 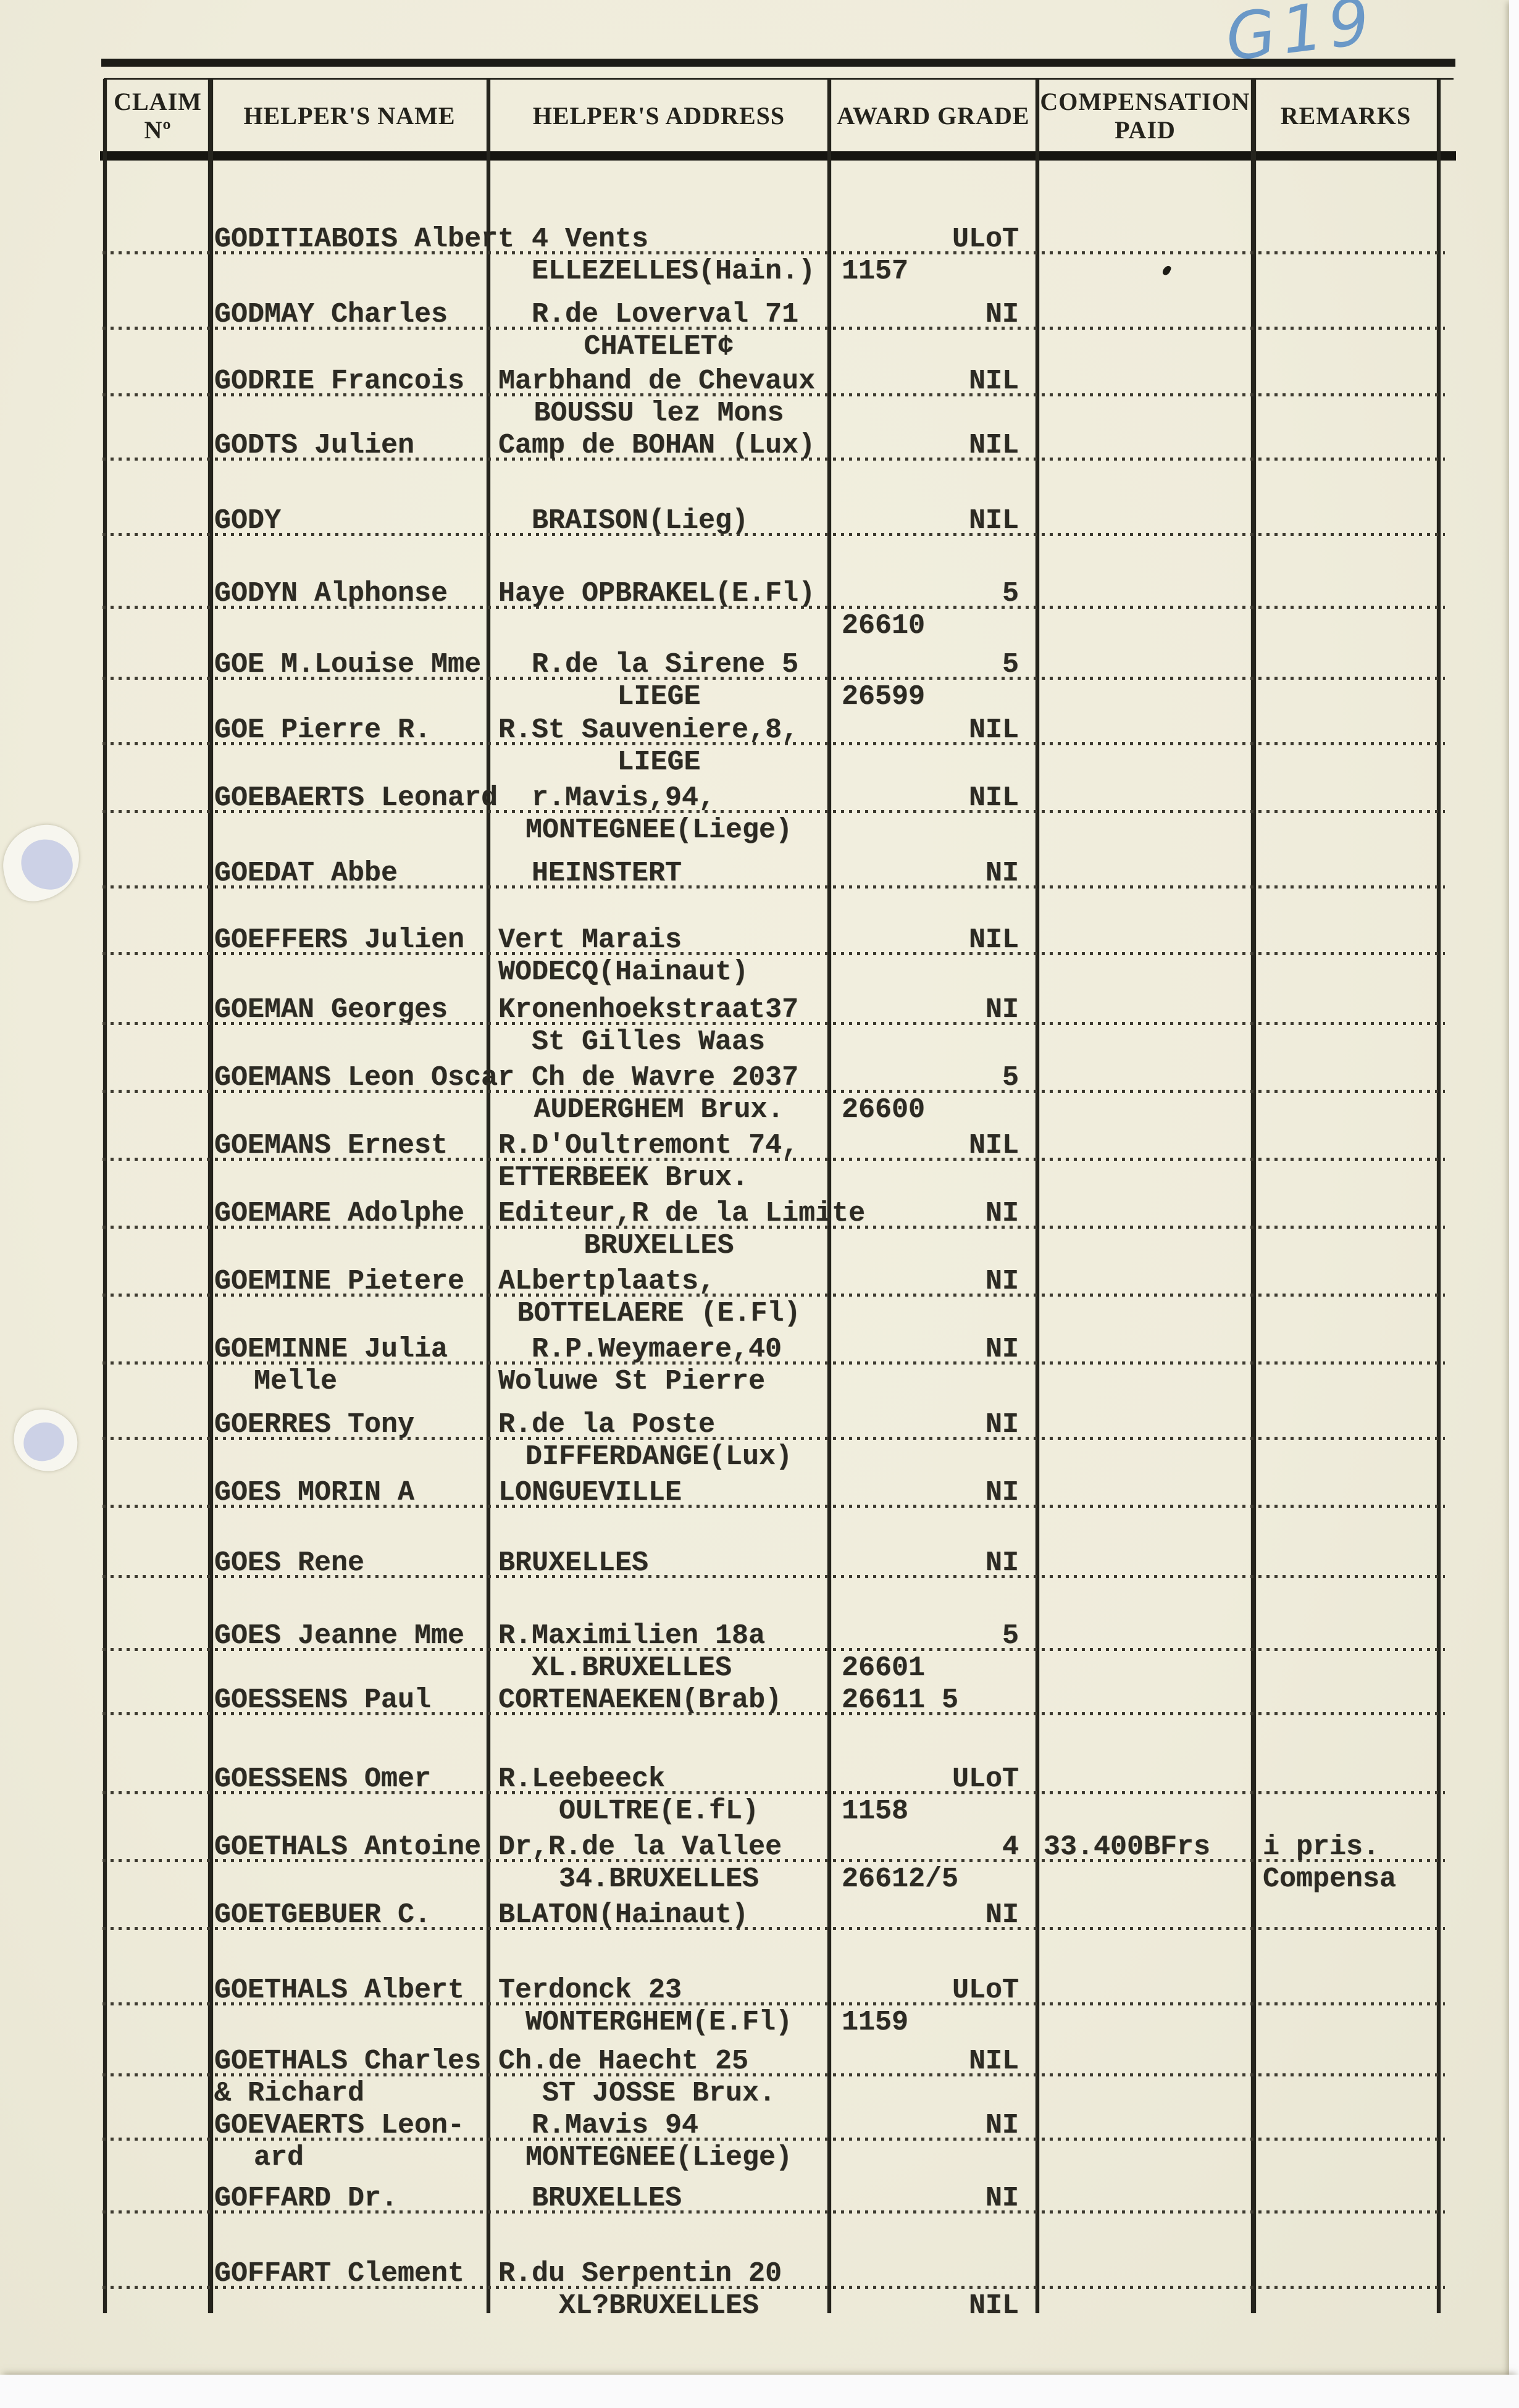 I want to click on award-cell: 5 26600, so click(x=933, y=1094).